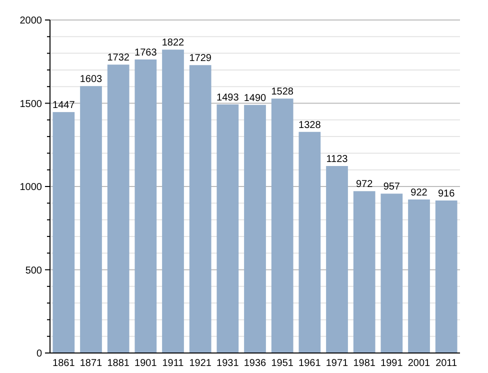  Describe the element at coordinates (146, 363) in the screenshot. I see `x-tick-label: 1901` at that location.